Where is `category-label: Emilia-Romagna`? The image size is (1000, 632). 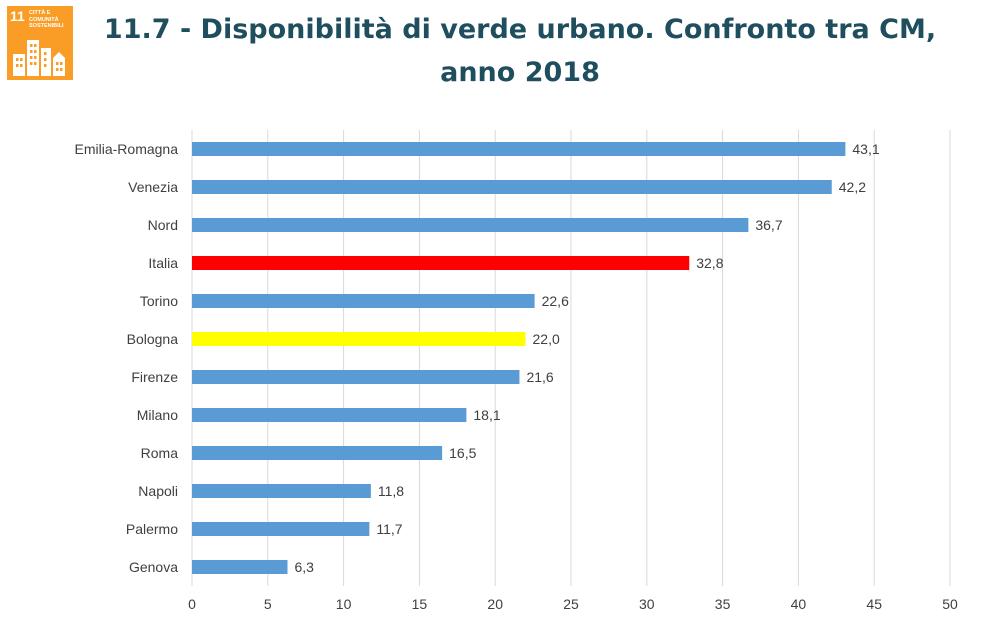
category-label: Emilia-Romagna is located at coordinates (127, 149).